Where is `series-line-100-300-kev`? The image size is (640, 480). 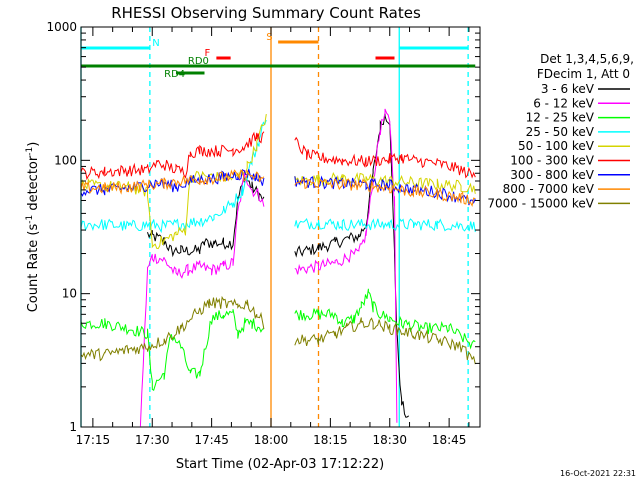 series-line-100-300-kev is located at coordinates (278, 156).